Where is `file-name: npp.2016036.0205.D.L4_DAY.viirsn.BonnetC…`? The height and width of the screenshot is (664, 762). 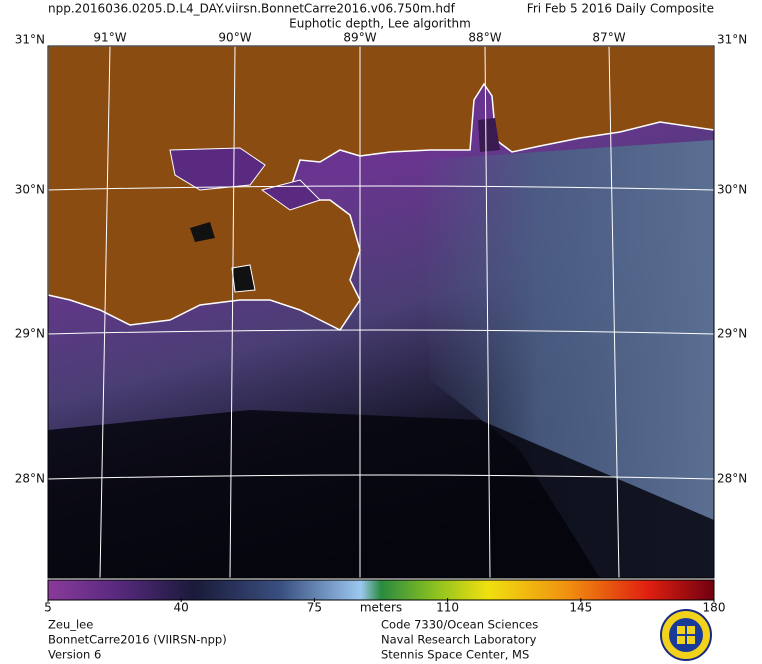
file-name: npp.2016036.0205.D.L4_DAY.viirsn.BonnetC… is located at coordinates (252, 9).